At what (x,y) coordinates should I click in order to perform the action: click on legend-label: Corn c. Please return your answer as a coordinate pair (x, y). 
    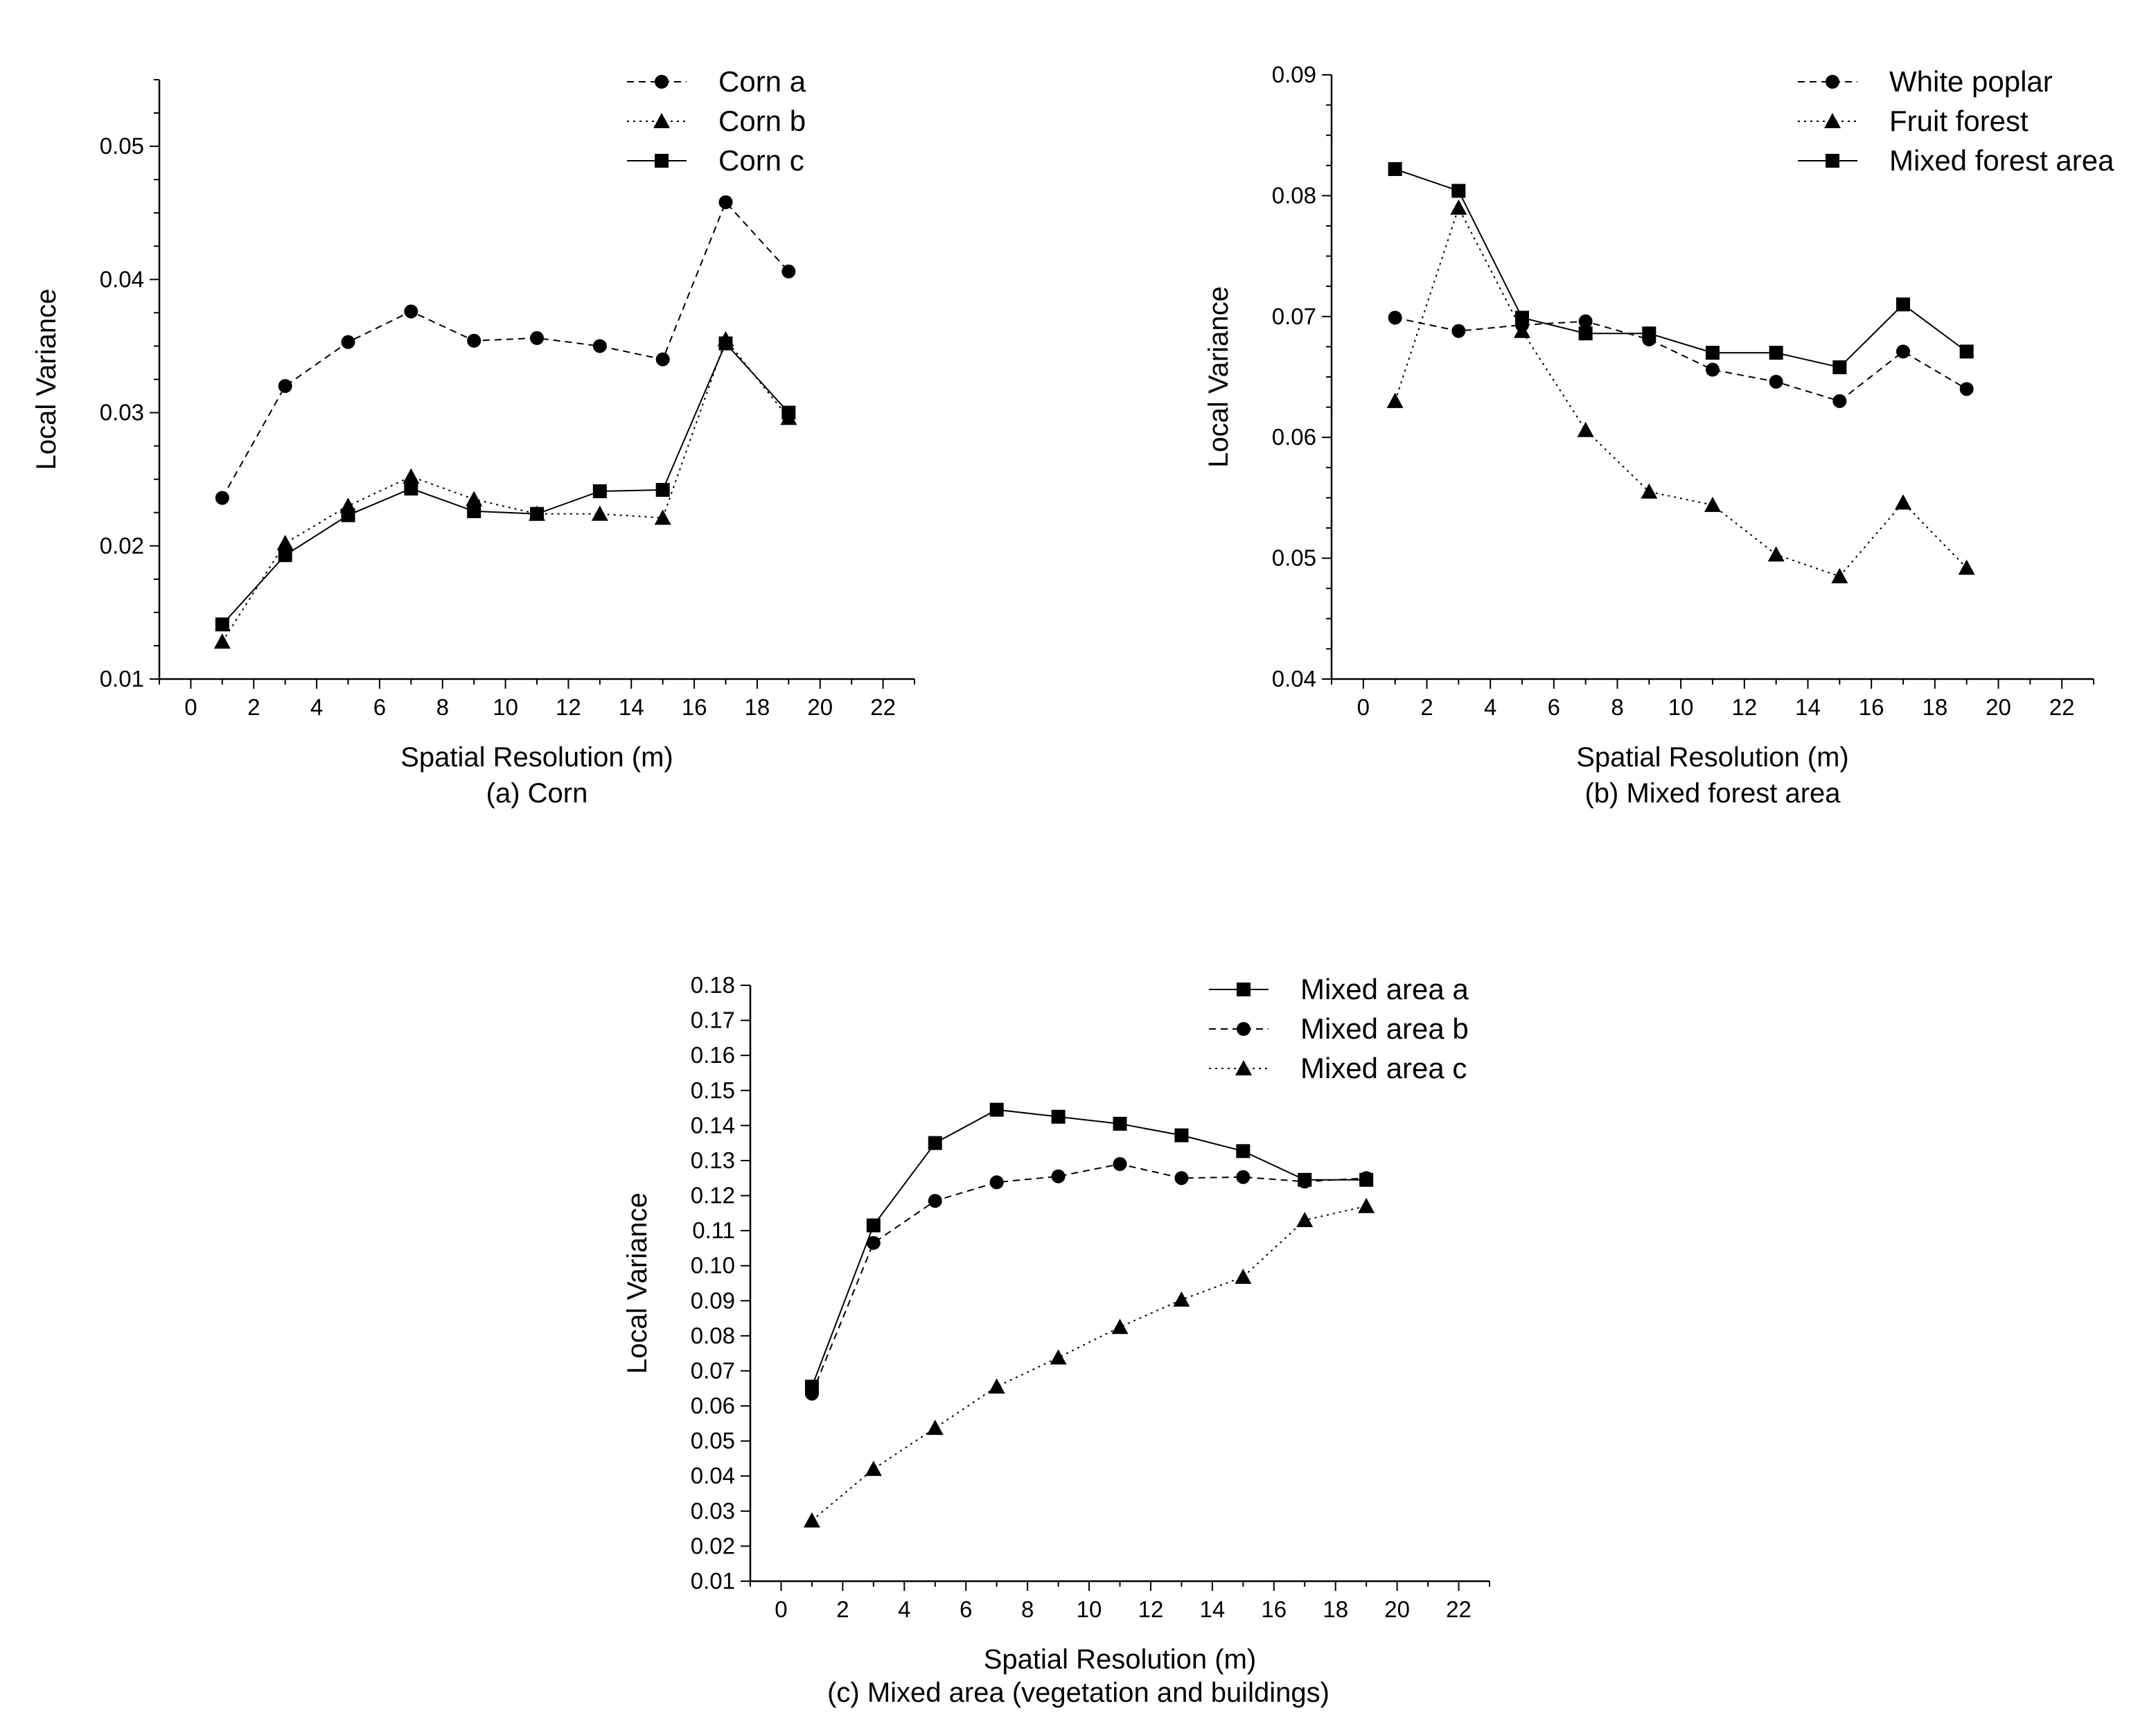
    Looking at the image, I should click on (761, 160).